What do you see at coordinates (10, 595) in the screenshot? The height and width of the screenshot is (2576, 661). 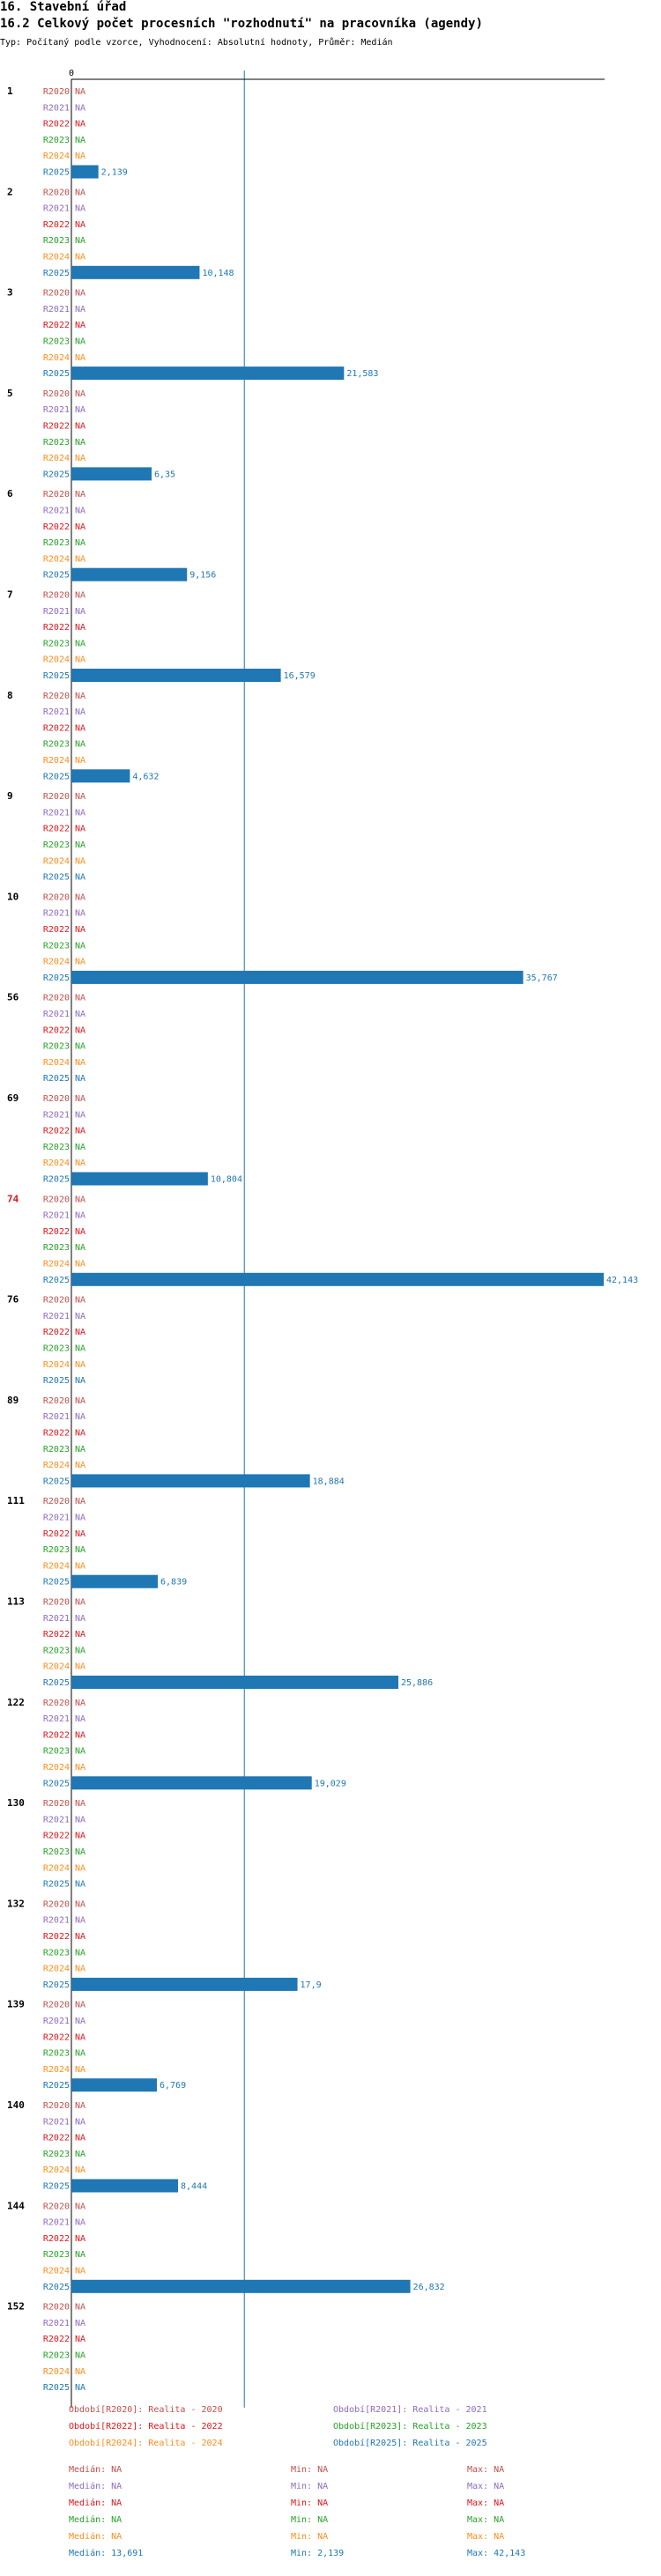 I see `category-label: 7` at bounding box center [10, 595].